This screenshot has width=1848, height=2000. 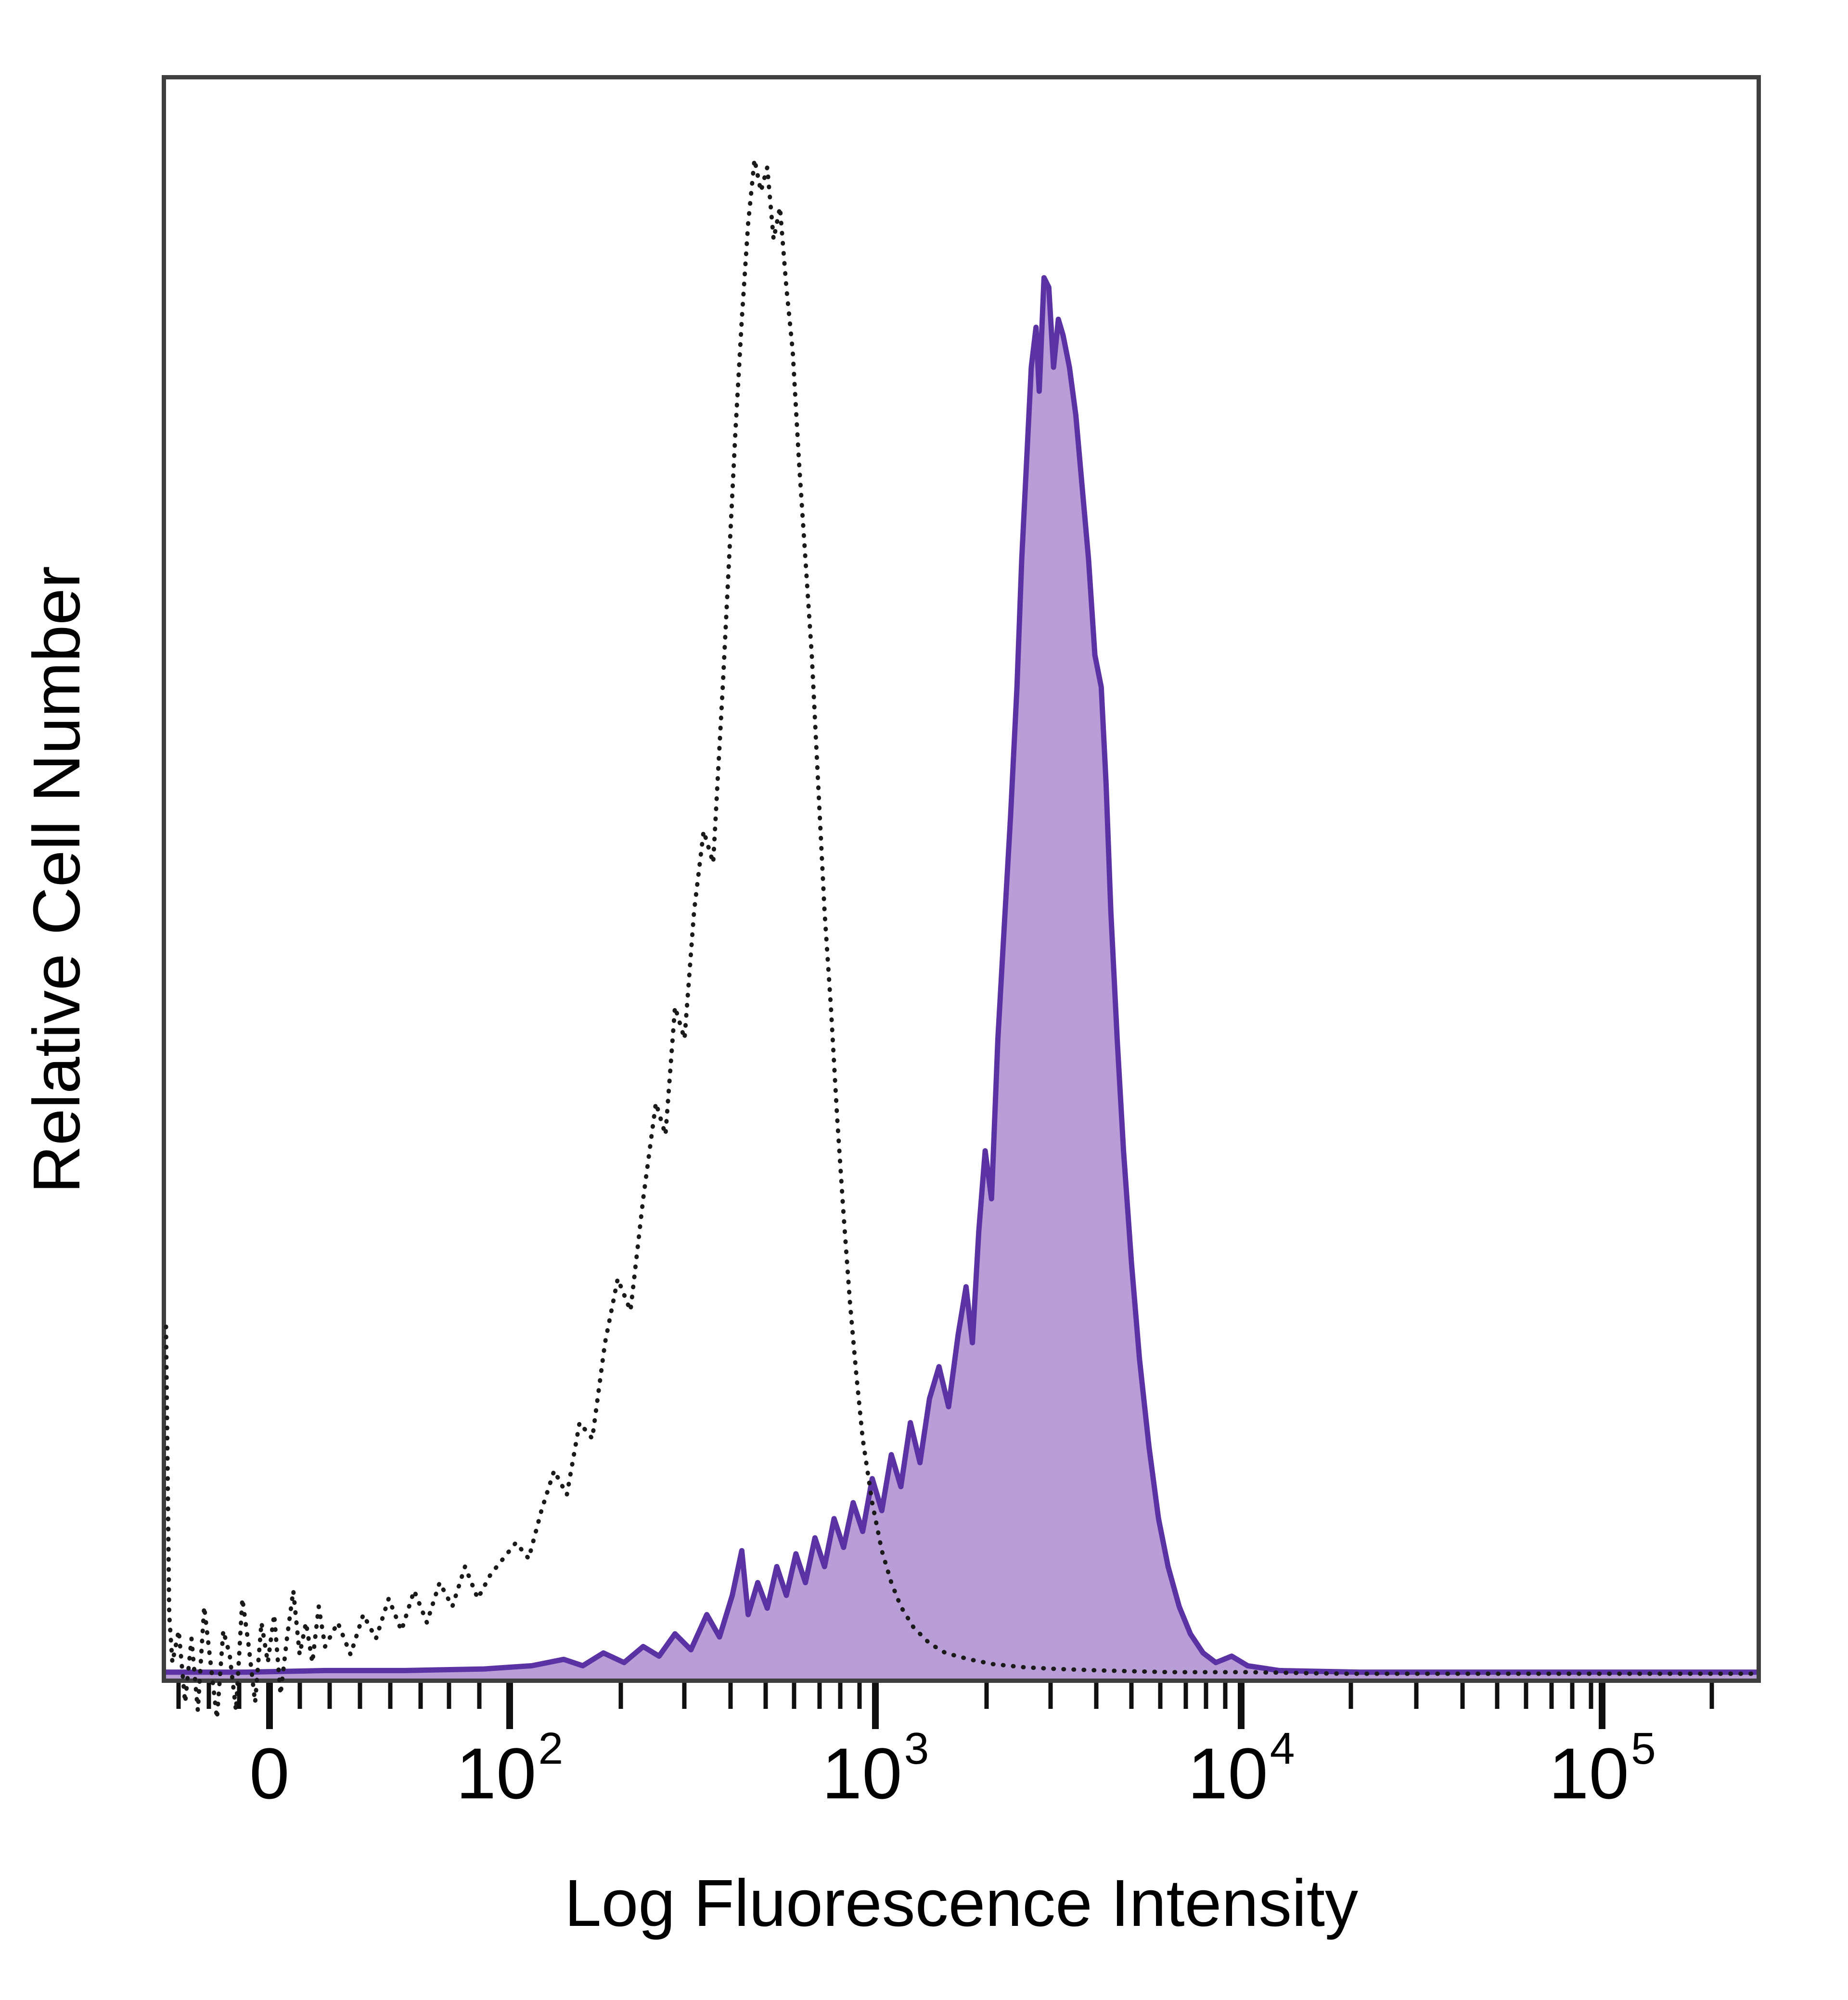 What do you see at coordinates (875, 1768) in the screenshot?
I see `x-tick-label: 10³` at bounding box center [875, 1768].